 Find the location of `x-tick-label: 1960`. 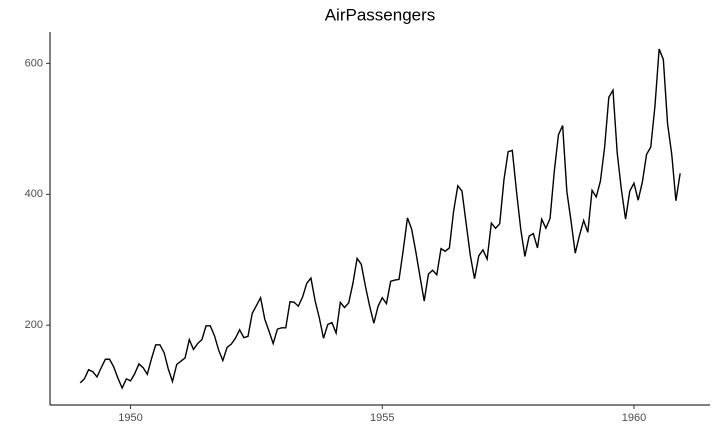

x-tick-label: 1960 is located at coordinates (634, 418).